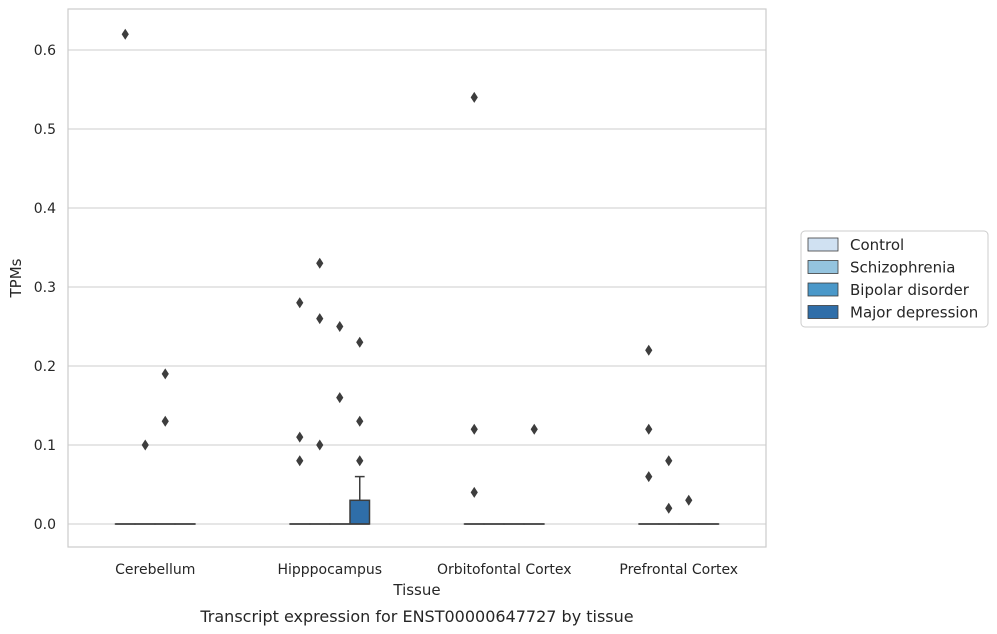 This screenshot has height=634, width=997. What do you see at coordinates (45, 130) in the screenshot?
I see `y-tick-label: 0.5` at bounding box center [45, 130].